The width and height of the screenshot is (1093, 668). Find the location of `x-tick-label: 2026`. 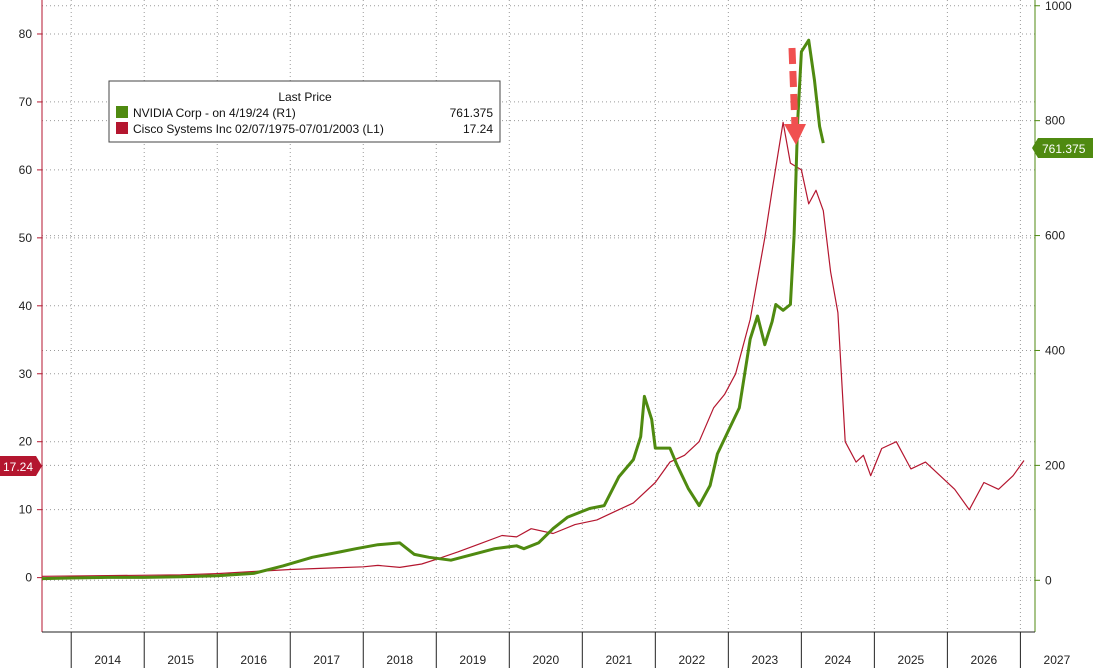

x-tick-label: 2026 is located at coordinates (984, 660).